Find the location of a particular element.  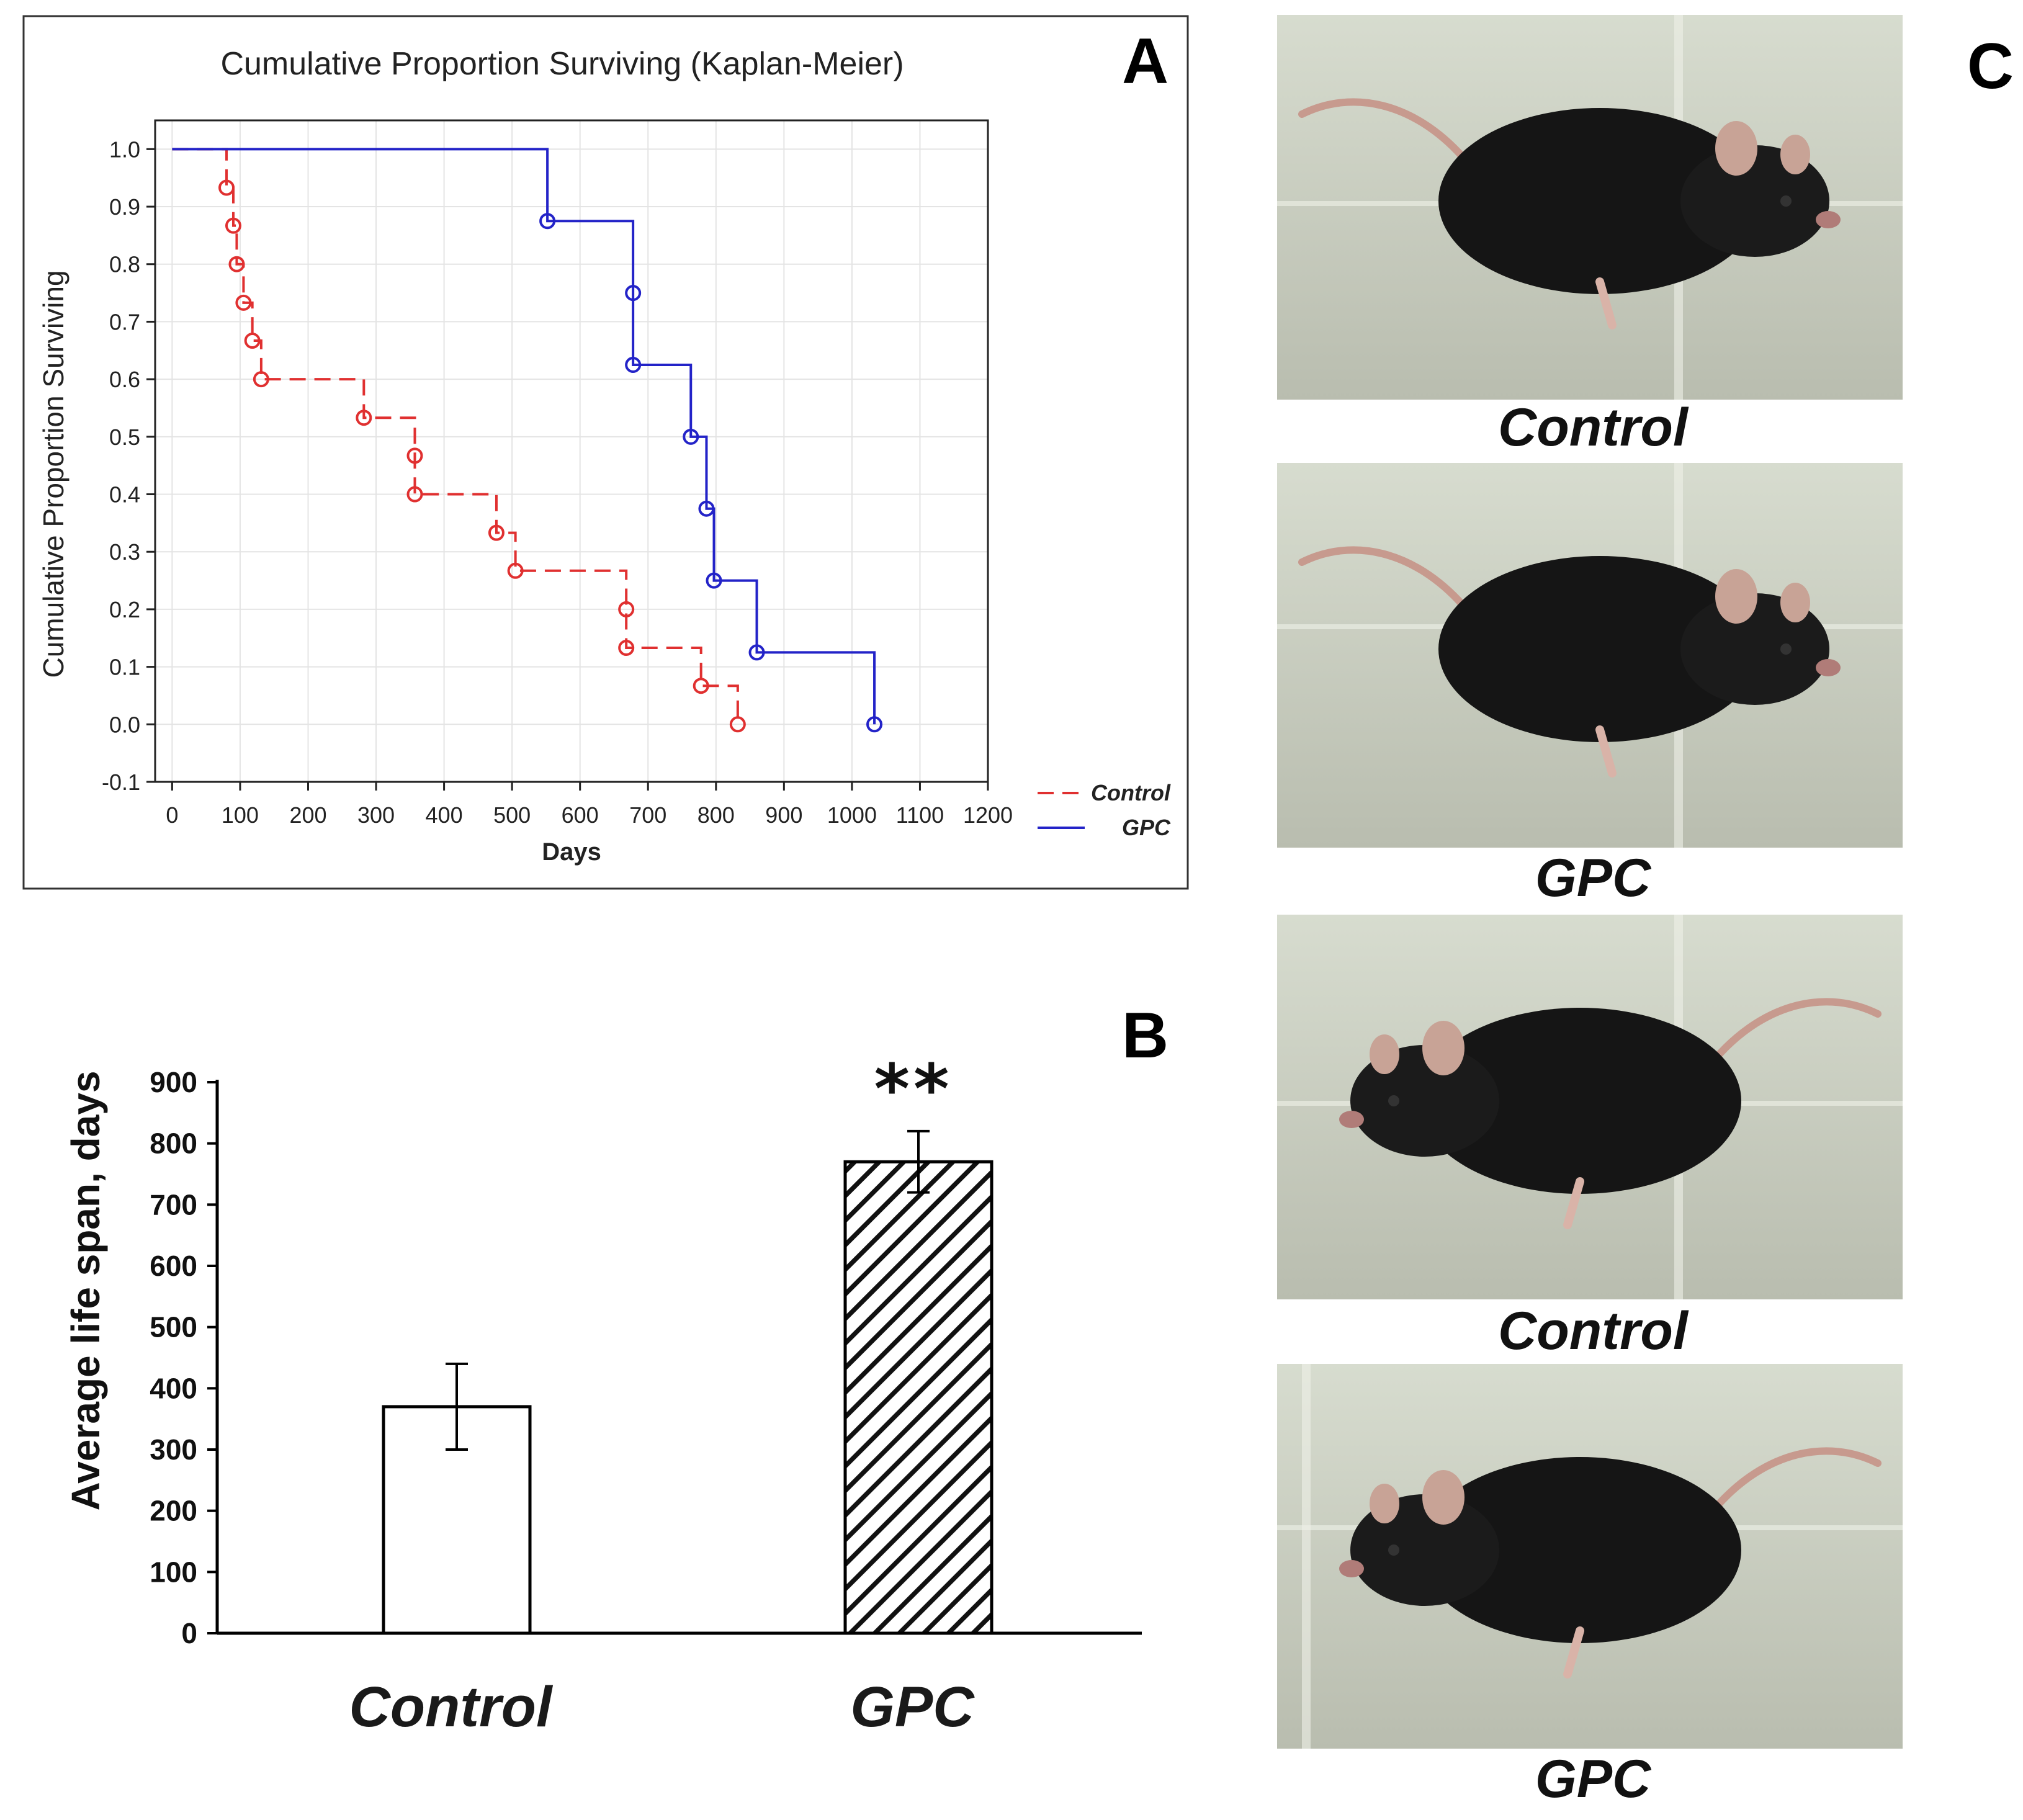

bar-y-ticks: 0 100 200 300 400 500 600 700 800 900 is located at coordinates (183, 1357).